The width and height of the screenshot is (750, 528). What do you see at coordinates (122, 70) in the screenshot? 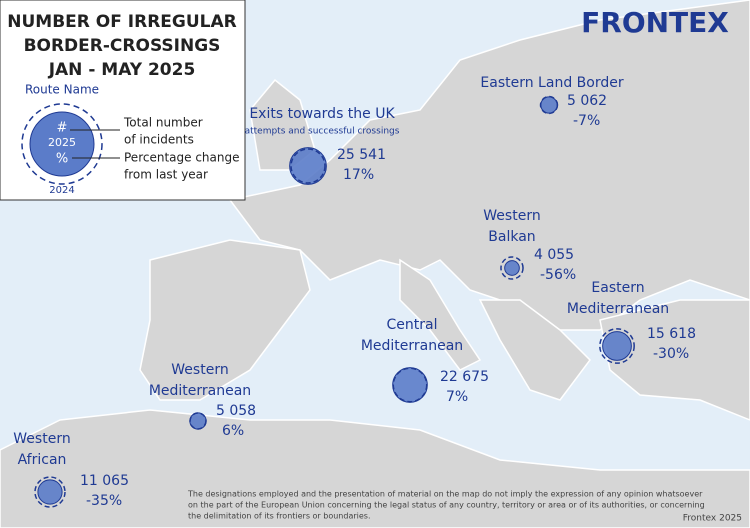
I see `legend-title: JAN - MAY 2025` at bounding box center [122, 70].